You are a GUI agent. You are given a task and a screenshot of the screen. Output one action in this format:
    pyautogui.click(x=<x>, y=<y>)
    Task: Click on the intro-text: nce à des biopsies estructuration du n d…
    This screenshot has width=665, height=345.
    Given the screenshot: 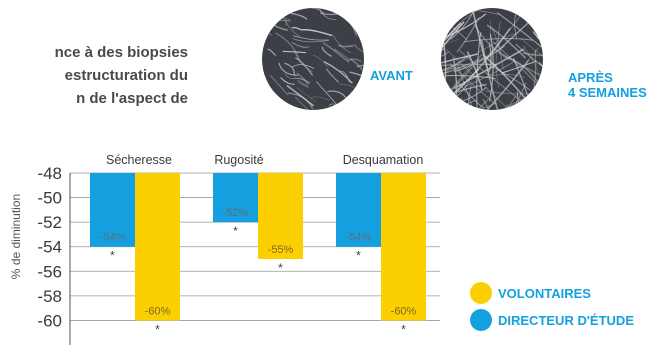 What is the action you would take?
    pyautogui.click(x=94, y=75)
    